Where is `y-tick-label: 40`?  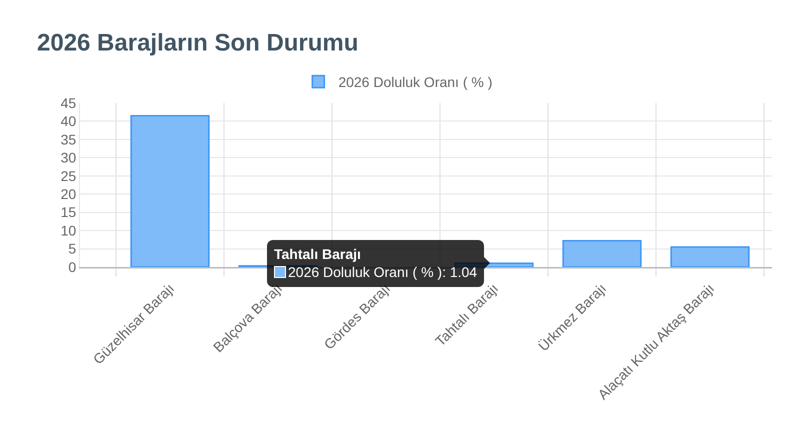 y-tick-label: 40 is located at coordinates (68, 121).